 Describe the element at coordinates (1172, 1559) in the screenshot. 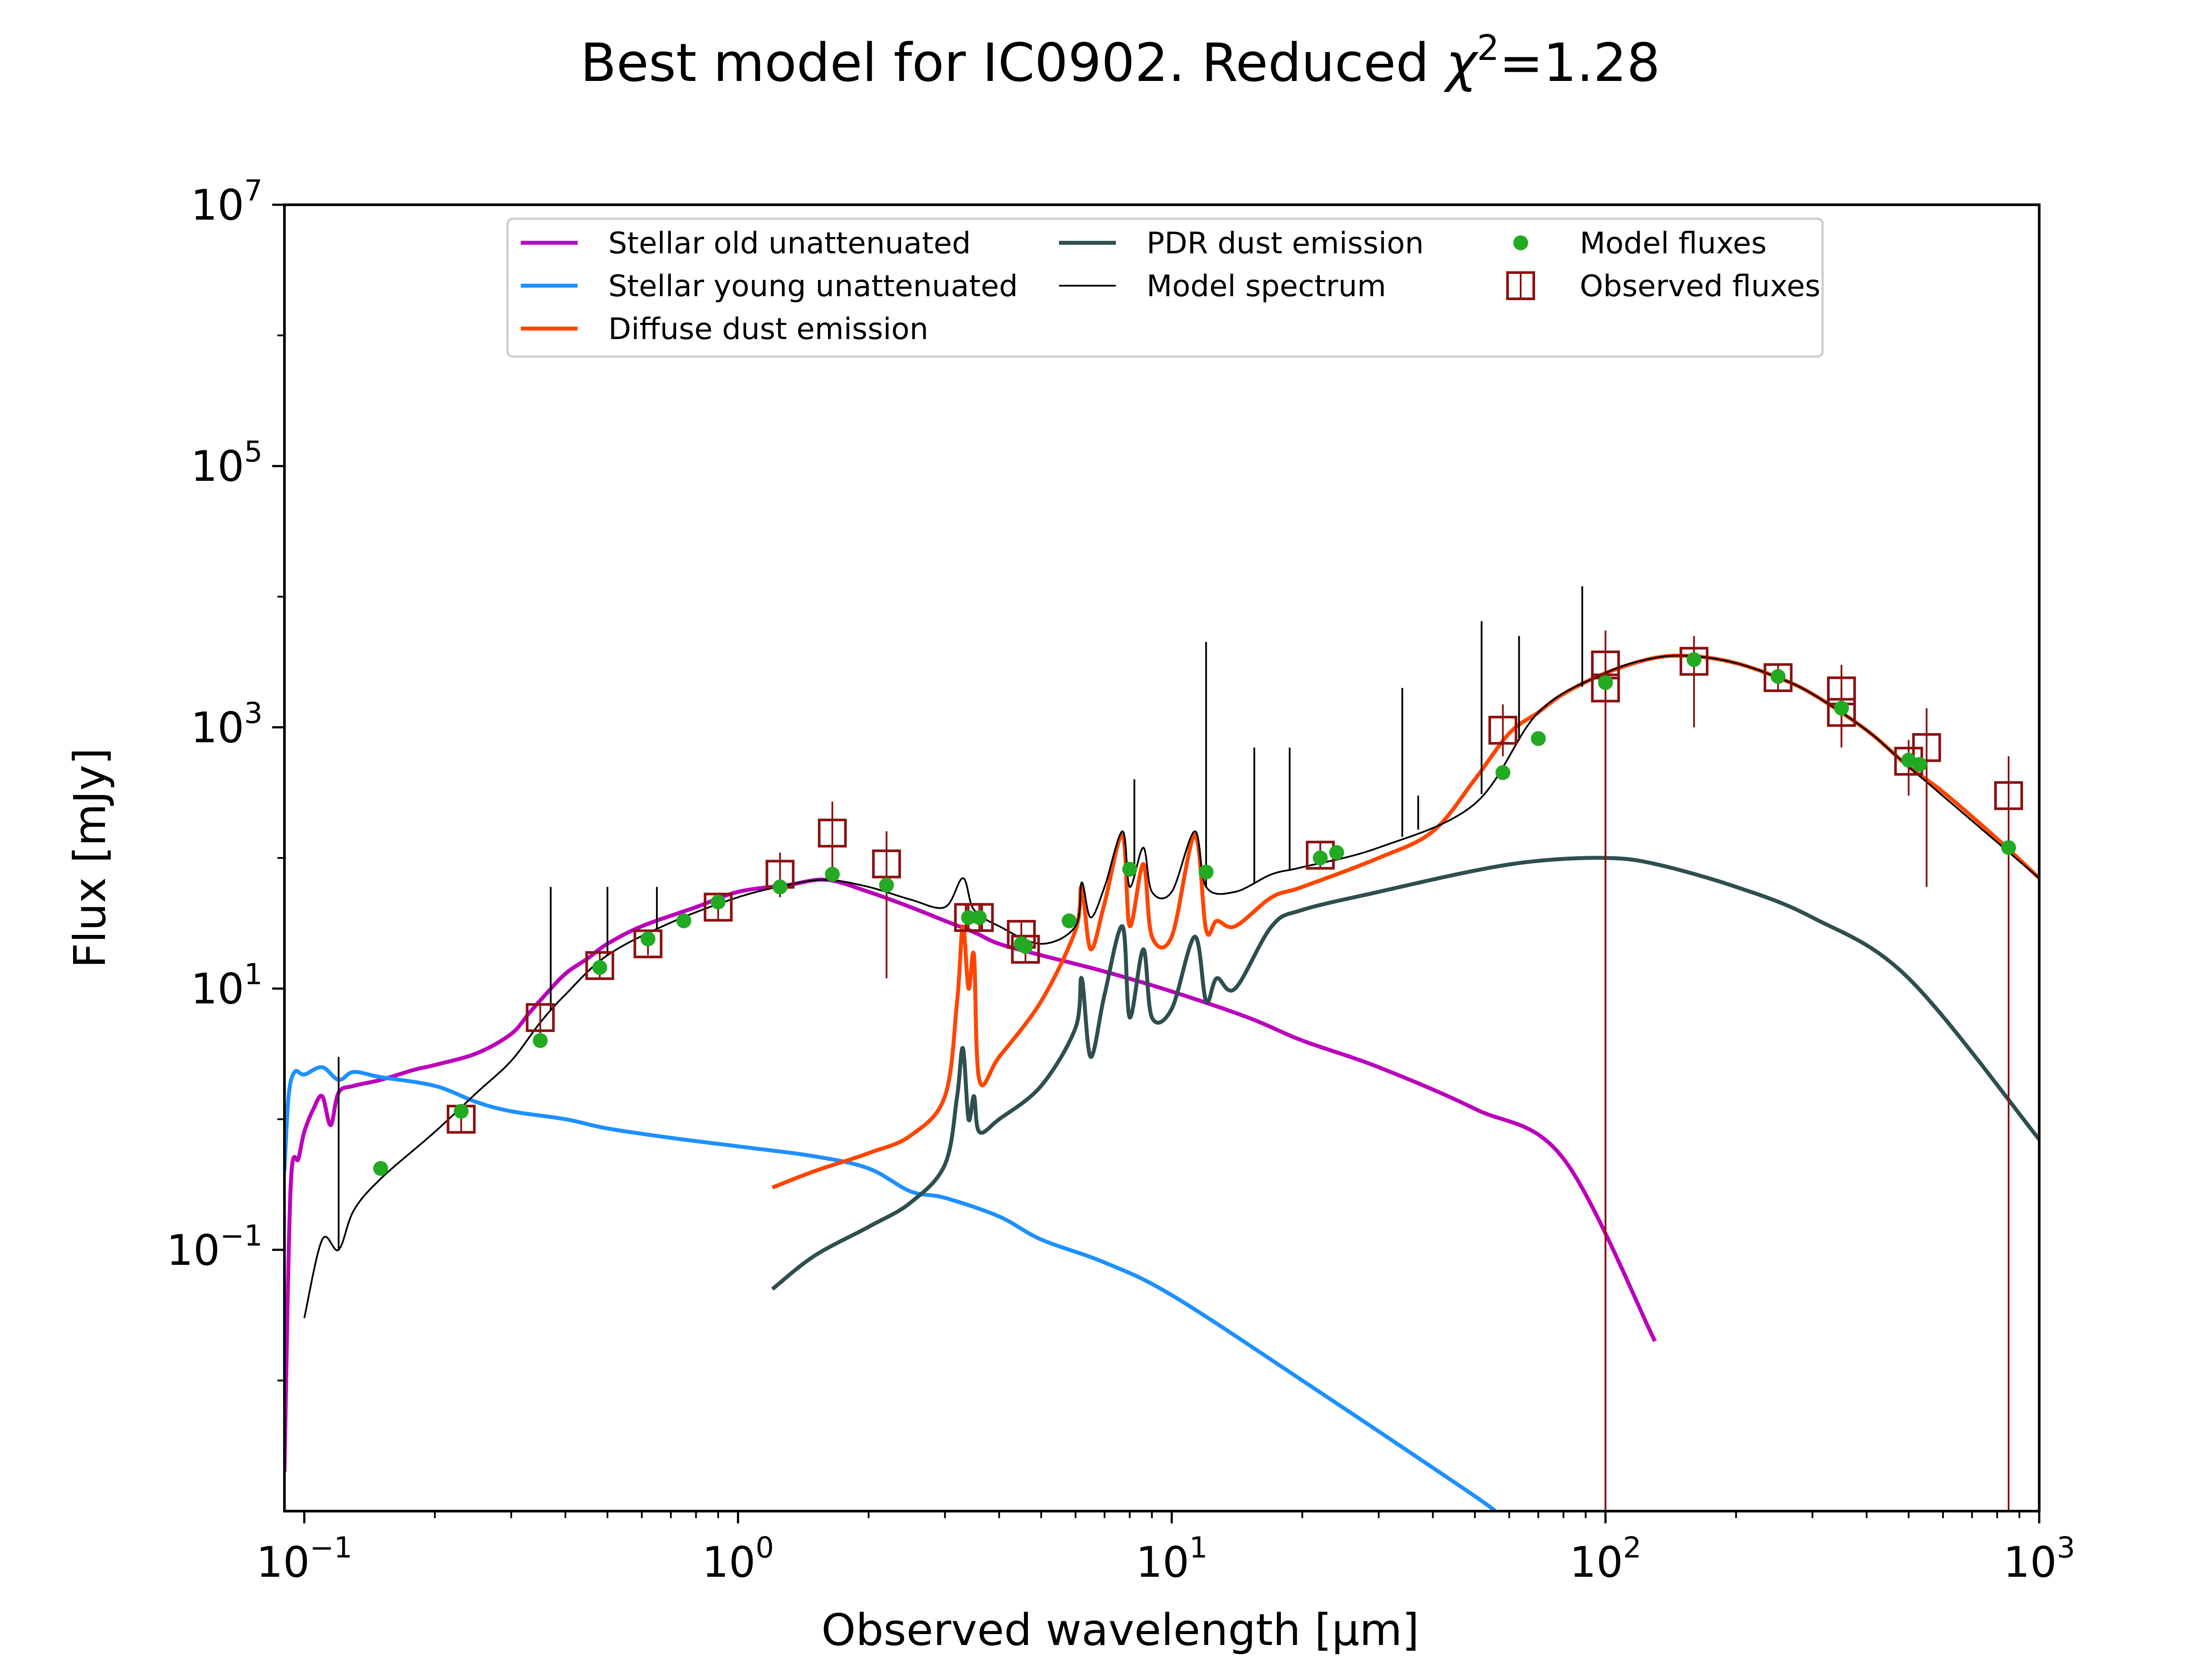

I see `x-tick-label: 10¹` at that location.